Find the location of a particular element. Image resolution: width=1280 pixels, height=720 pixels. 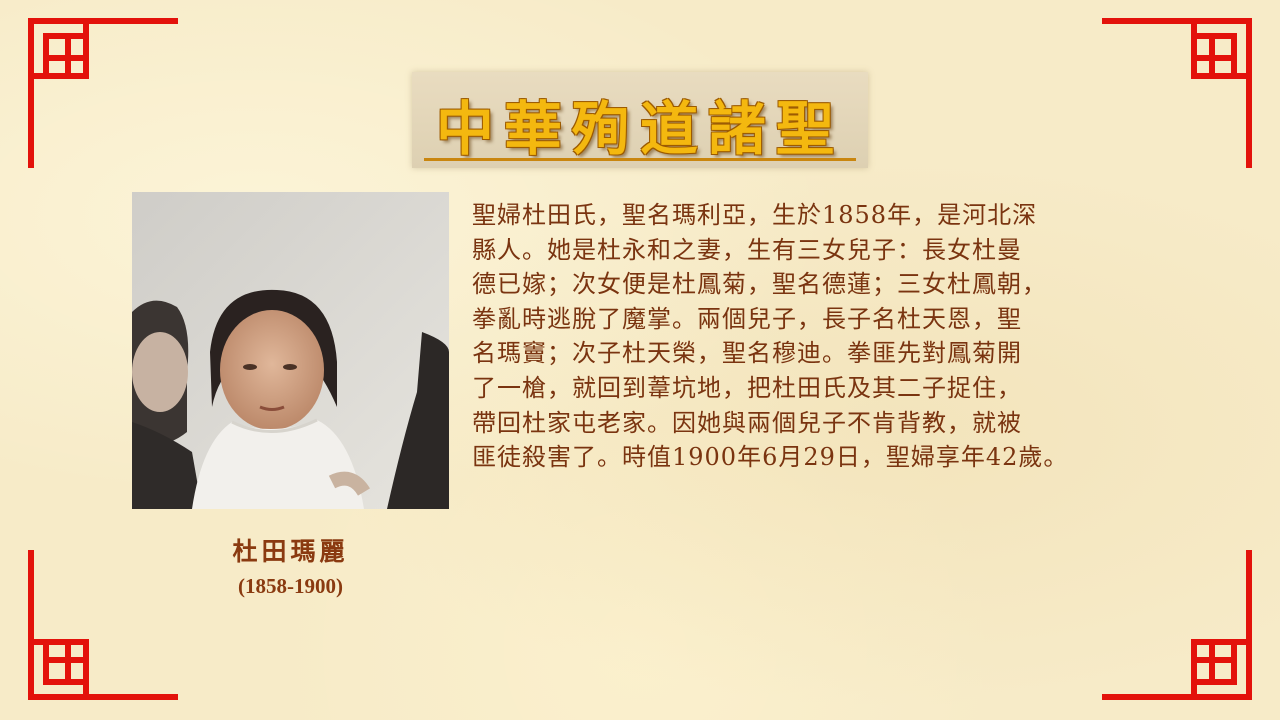

biography-line: 德已嫁；次女便是杜鳳菊，聖名德蓮；三女杜鳳朝， is located at coordinates (759, 284).